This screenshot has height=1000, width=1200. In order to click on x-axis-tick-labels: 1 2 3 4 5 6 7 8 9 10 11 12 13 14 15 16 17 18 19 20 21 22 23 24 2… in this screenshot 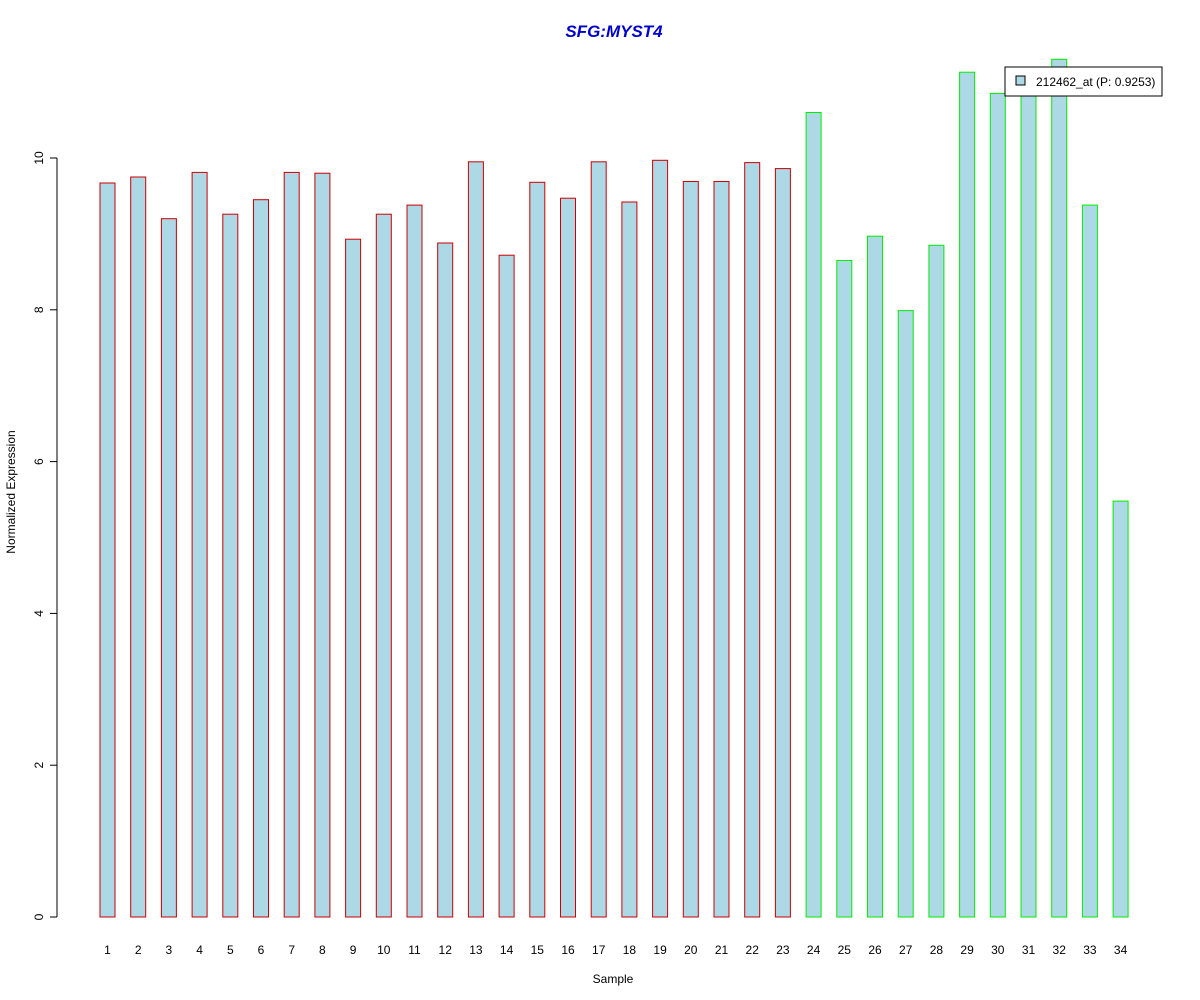, I will do `click(615, 950)`.